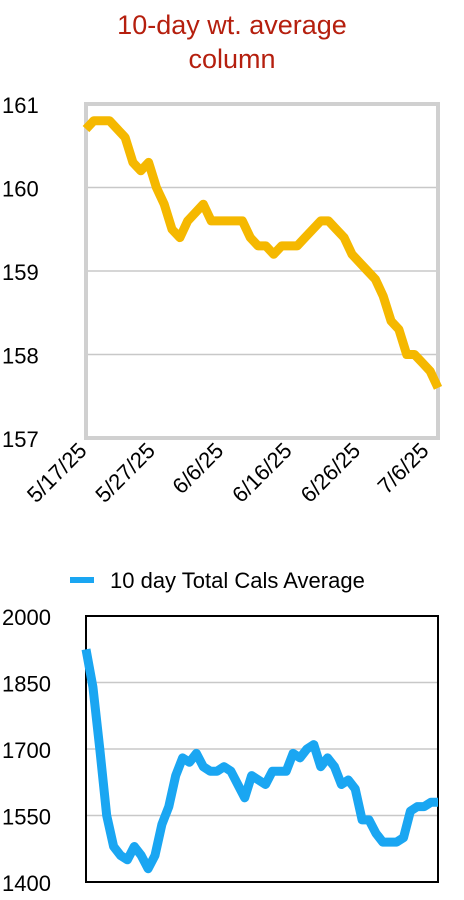 This screenshot has width=464, height=900. I want to click on chart2-y-axis-ticks: 2000 1850 1700 1550 1400, so click(26, 750).